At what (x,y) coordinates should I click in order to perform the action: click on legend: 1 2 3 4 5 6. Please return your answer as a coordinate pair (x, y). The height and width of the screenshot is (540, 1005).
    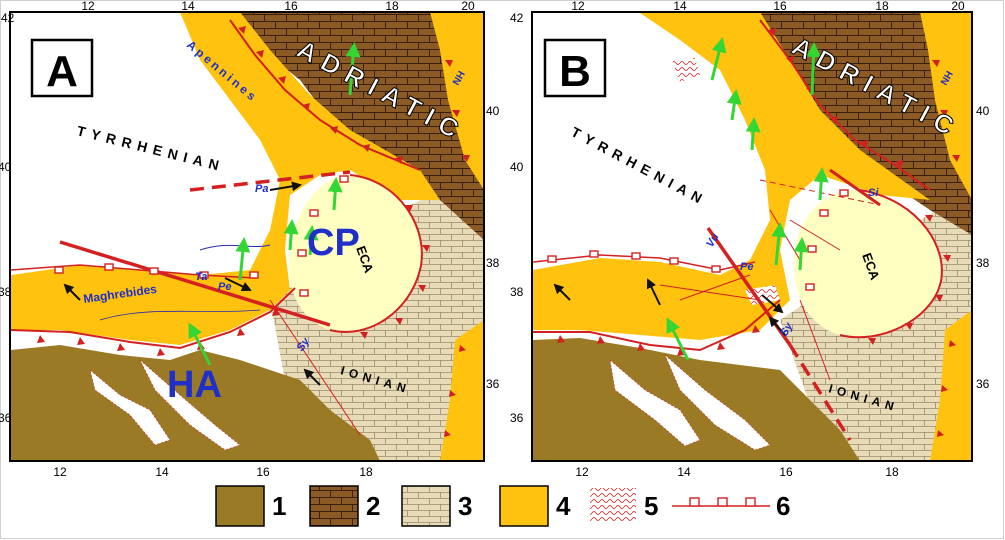
    Looking at the image, I should click on (502, 506).